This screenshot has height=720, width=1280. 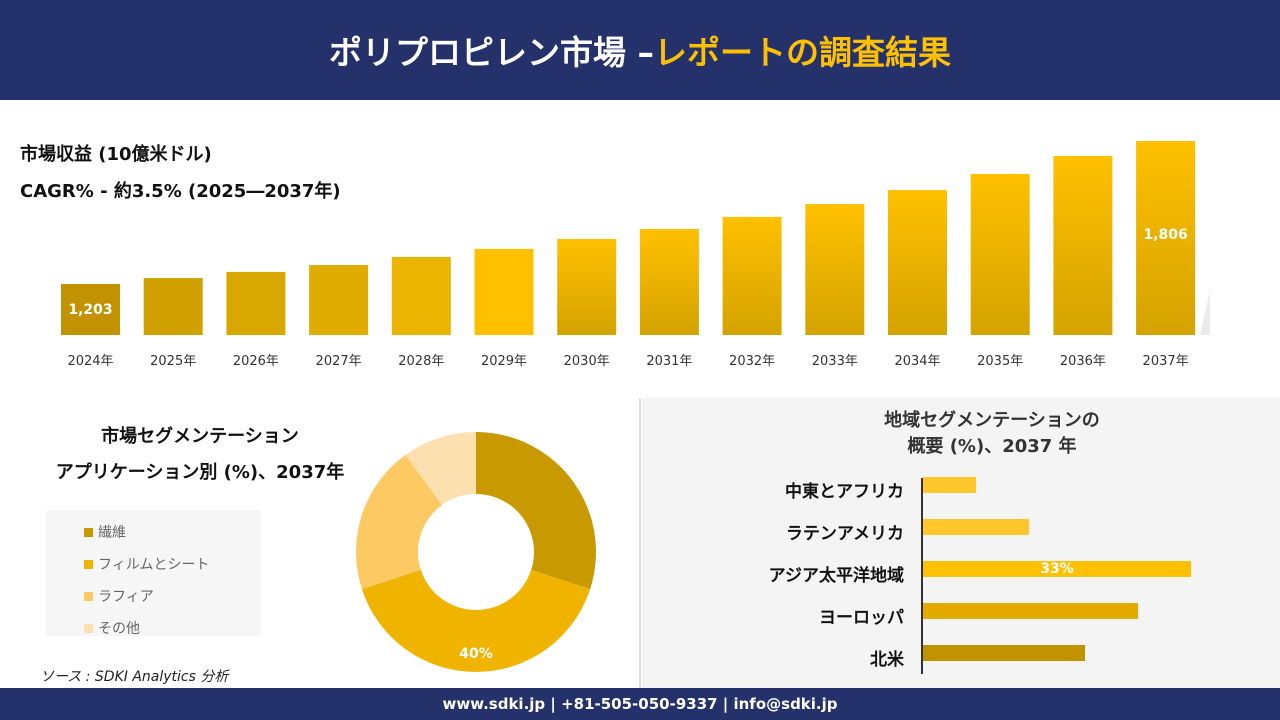 I want to click on year-label: 2034年, so click(x=917, y=361).